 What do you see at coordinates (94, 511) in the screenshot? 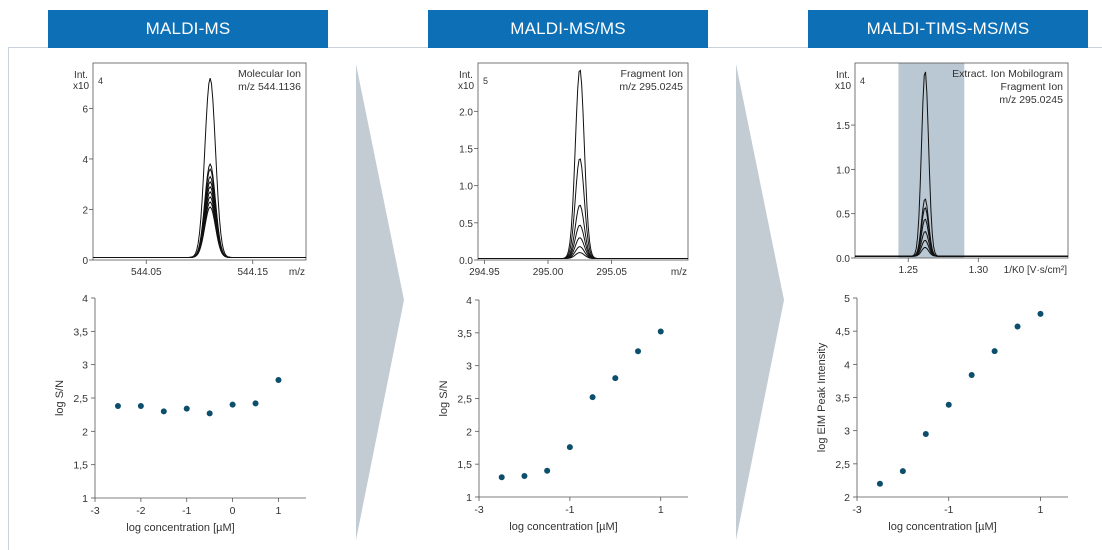
I see `ms-calibration-xtick-label: -3` at bounding box center [94, 511].